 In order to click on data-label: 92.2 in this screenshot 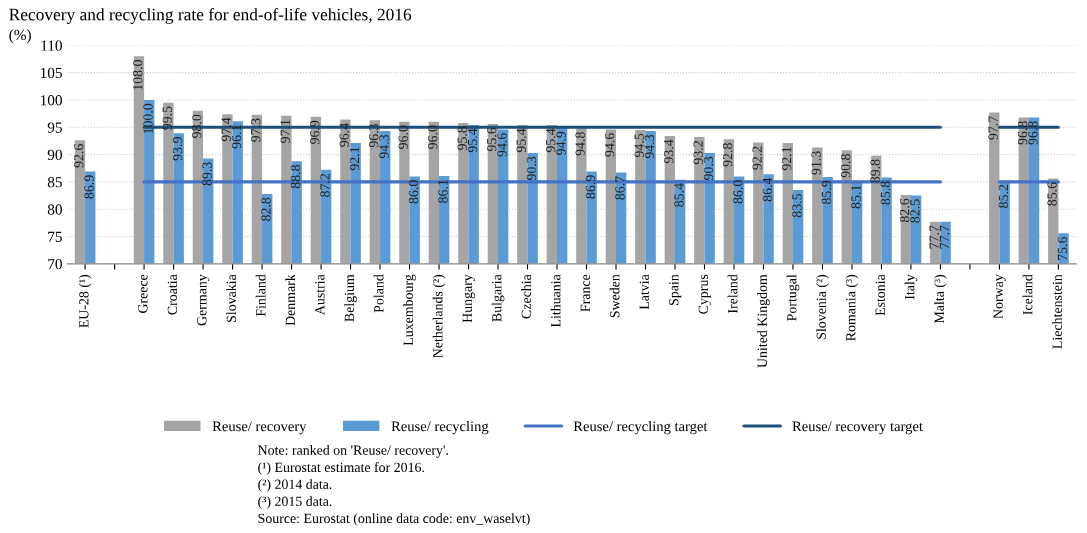, I will do `click(757, 158)`.